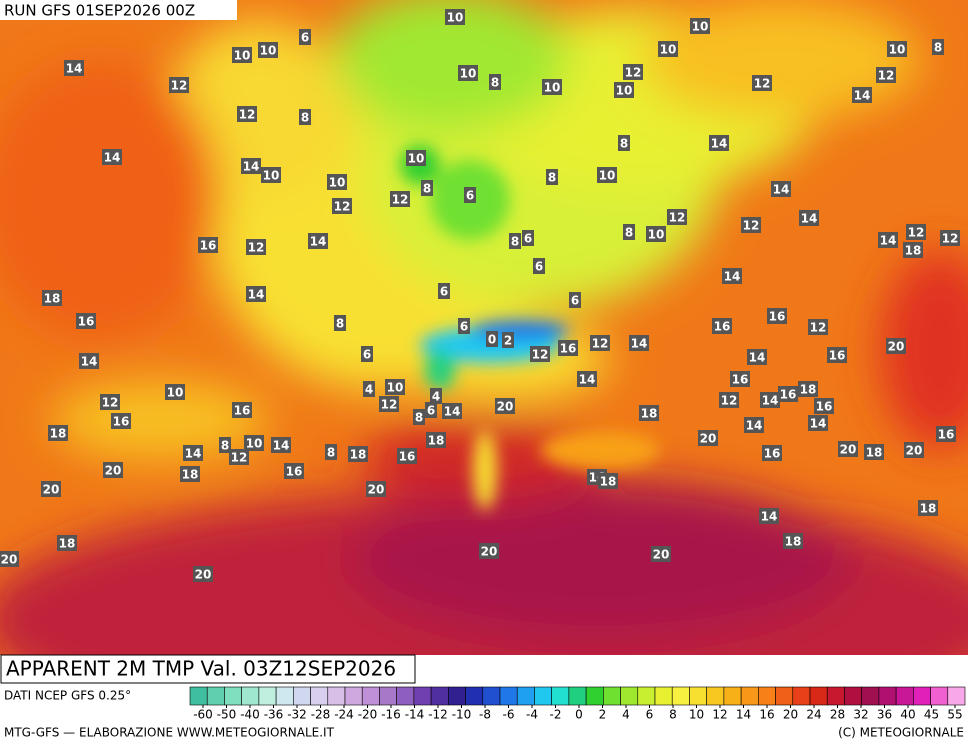  What do you see at coordinates (462, 715) in the screenshot?
I see `tick-label: -10` at bounding box center [462, 715].